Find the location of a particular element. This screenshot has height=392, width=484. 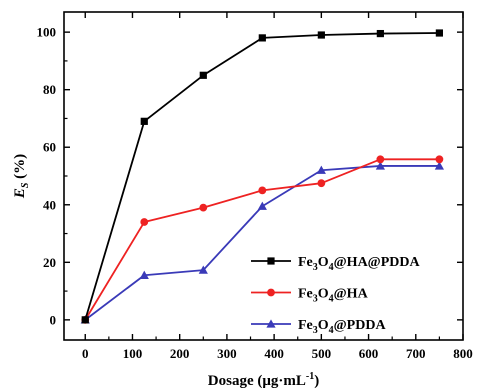

y-tick-label: 60 is located at coordinates (49, 147).